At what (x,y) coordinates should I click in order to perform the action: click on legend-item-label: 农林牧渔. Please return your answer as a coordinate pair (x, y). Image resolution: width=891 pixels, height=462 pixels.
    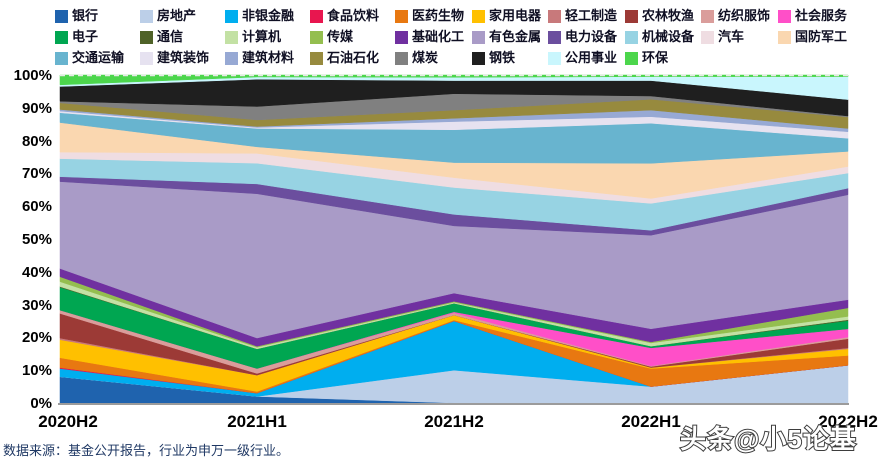
    Looking at the image, I should click on (668, 15).